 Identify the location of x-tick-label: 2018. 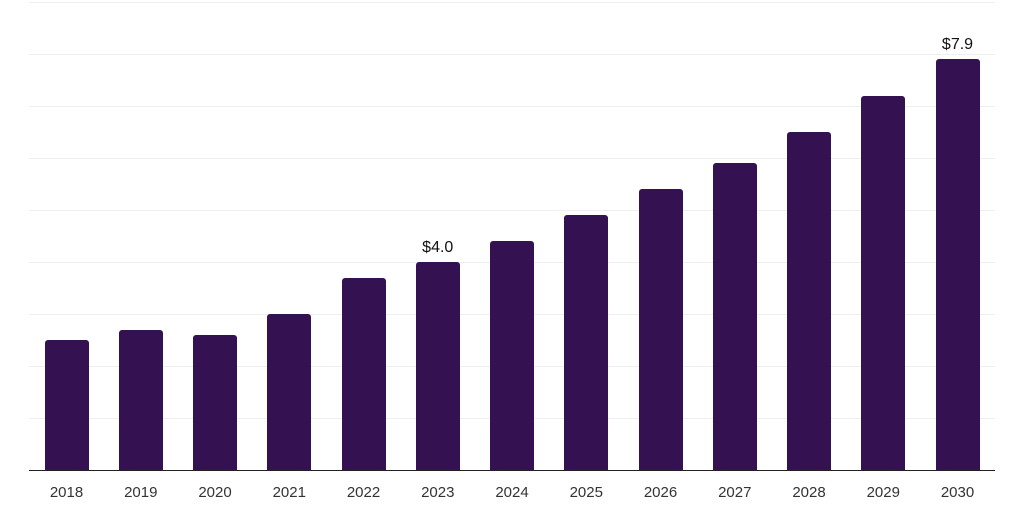
(66, 492).